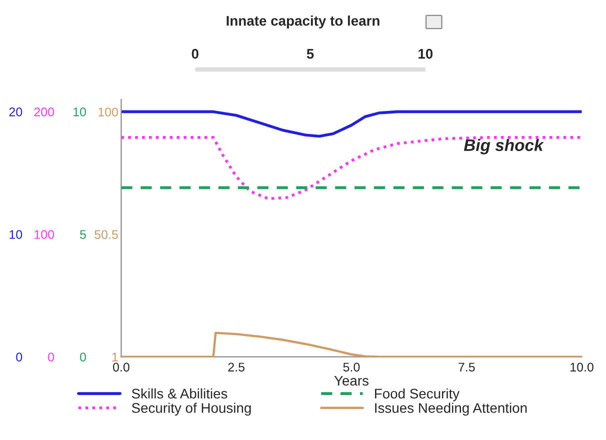 The height and width of the screenshot is (440, 606). Describe the element at coordinates (191, 409) in the screenshot. I see `legend-label: Security of Housing` at that location.